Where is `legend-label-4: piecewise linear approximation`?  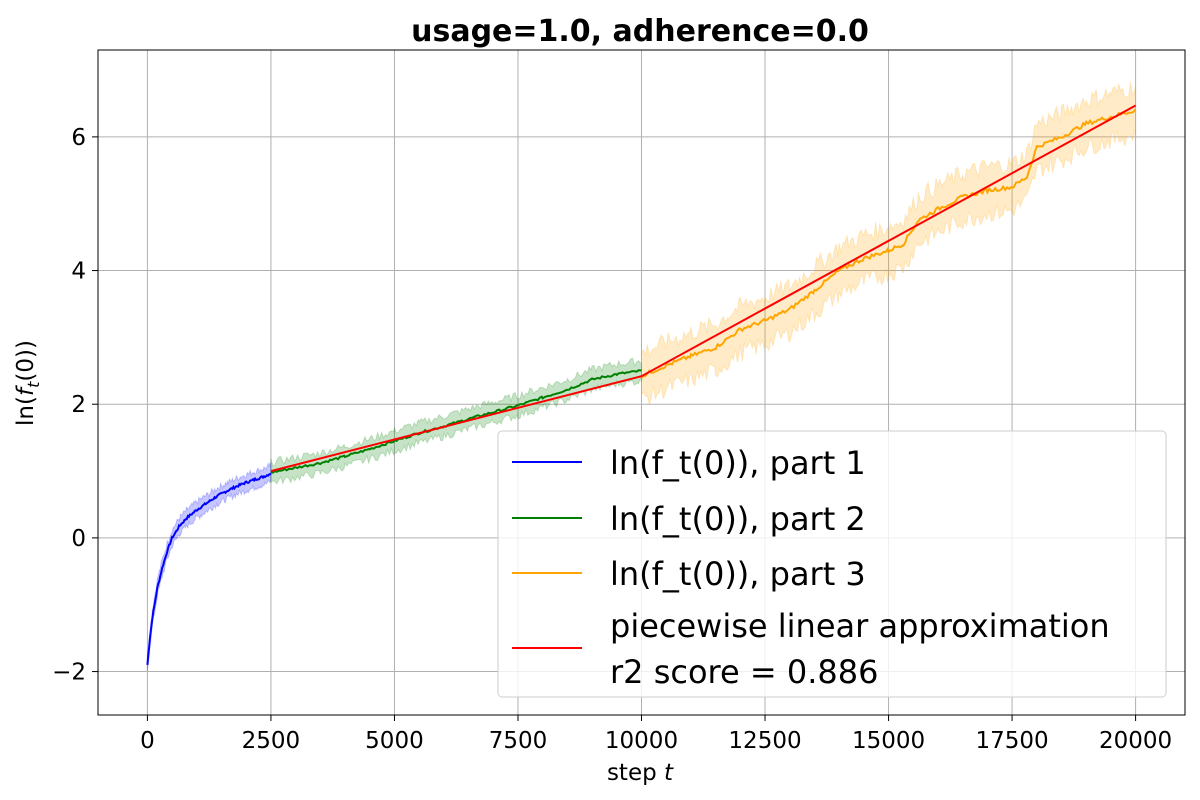 legend-label-4: piecewise linear approximation is located at coordinates (860, 626).